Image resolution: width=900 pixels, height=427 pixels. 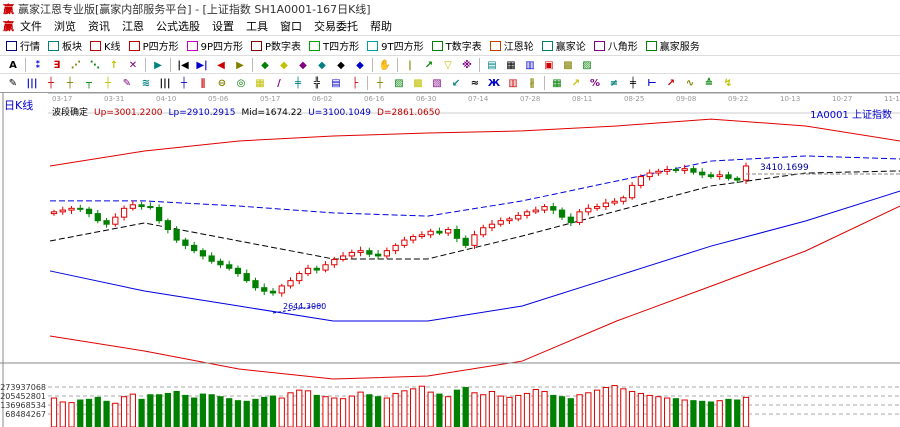 I want to click on toolbar-button: 八角形, so click(x=615, y=45).